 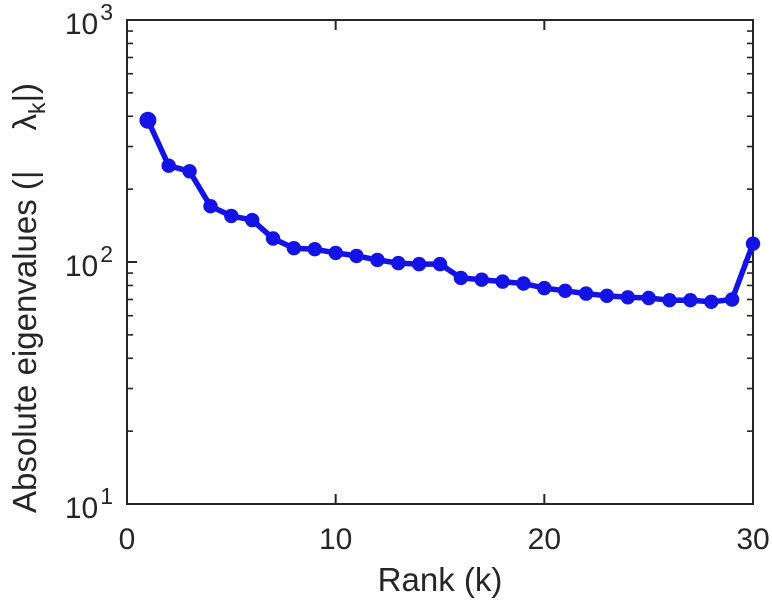 I want to click on x-tick-label: 0, so click(x=127, y=539).